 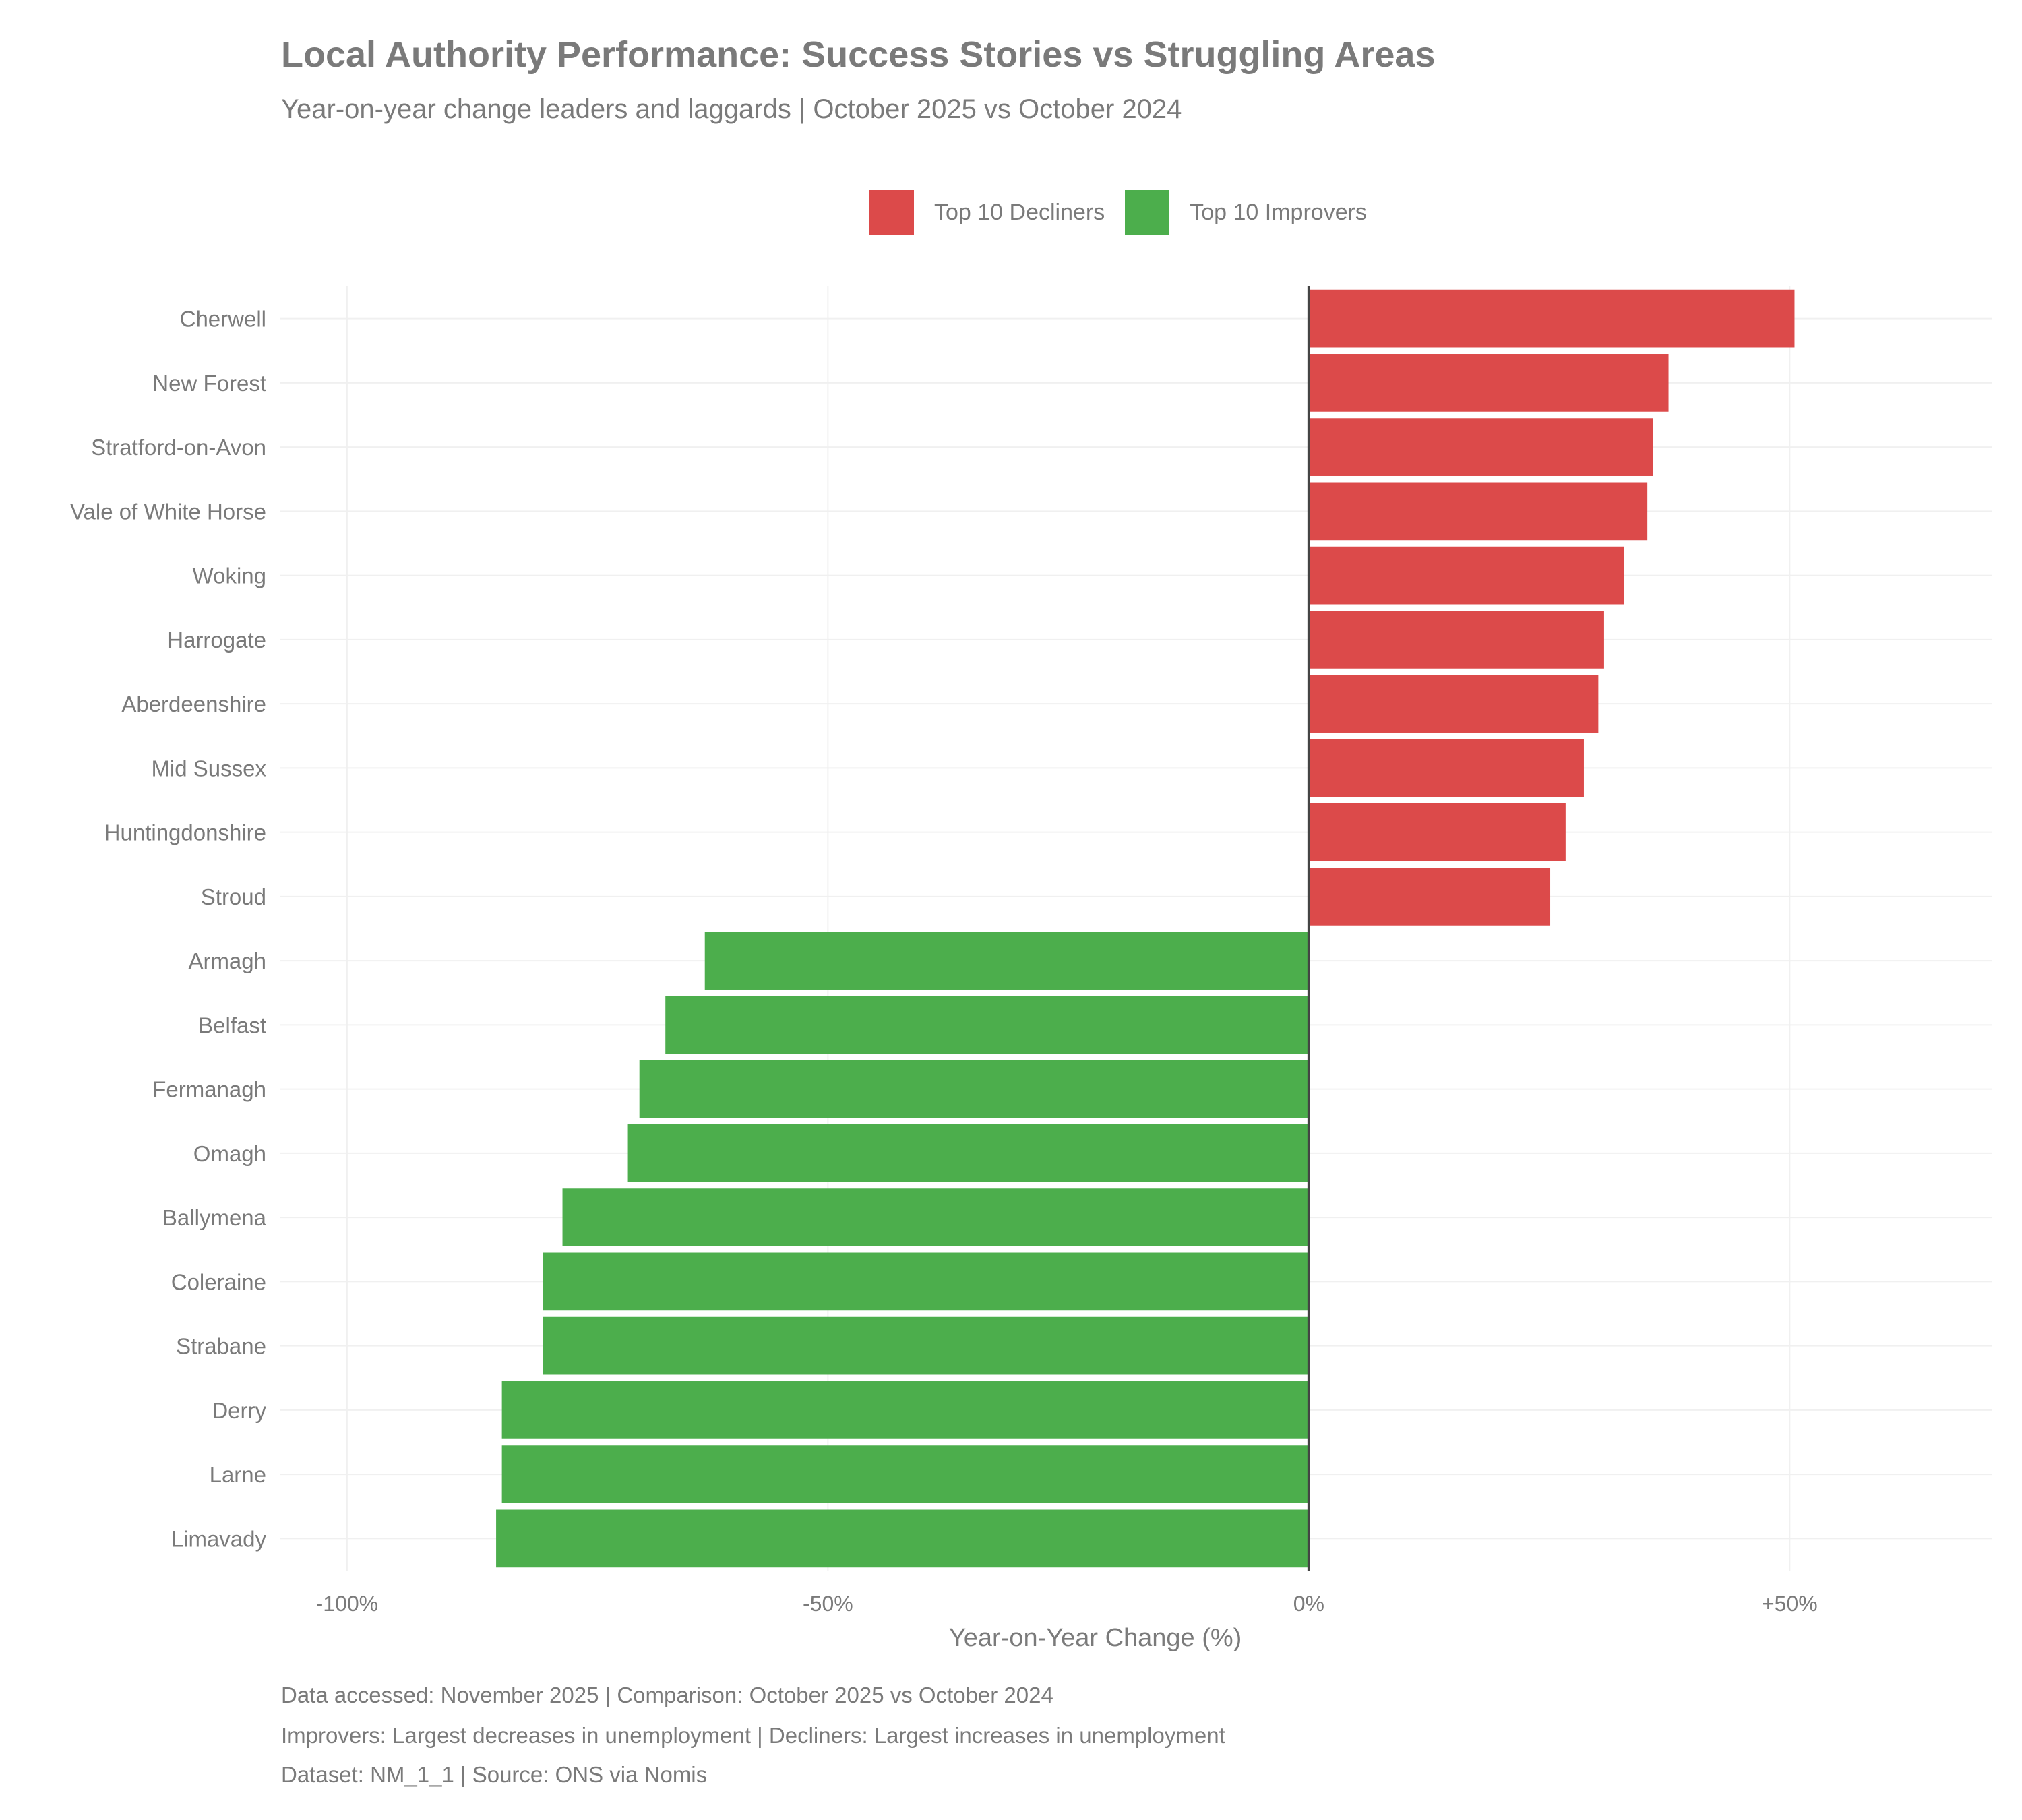 What do you see at coordinates (974, 1089) in the screenshot?
I see `bar-fermanagh` at bounding box center [974, 1089].